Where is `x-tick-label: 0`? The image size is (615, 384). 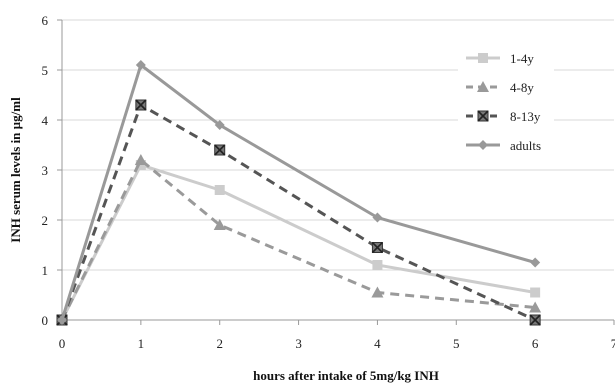
x-tick-label: 0 is located at coordinates (62, 343).